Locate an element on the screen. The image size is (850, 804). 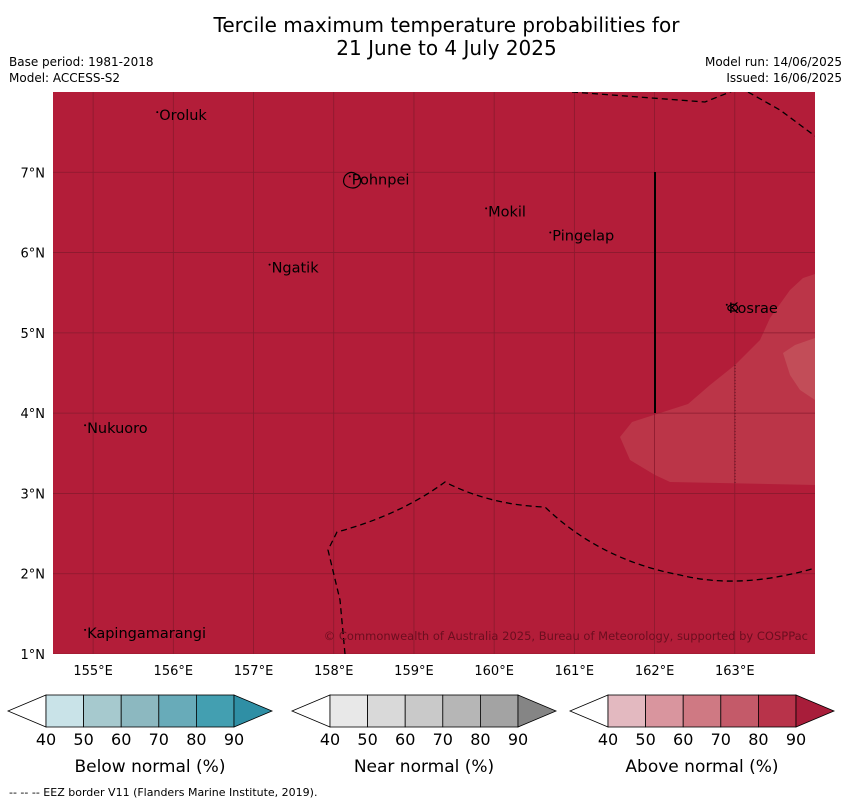
lon-tick-label: 161°E is located at coordinates (575, 671).